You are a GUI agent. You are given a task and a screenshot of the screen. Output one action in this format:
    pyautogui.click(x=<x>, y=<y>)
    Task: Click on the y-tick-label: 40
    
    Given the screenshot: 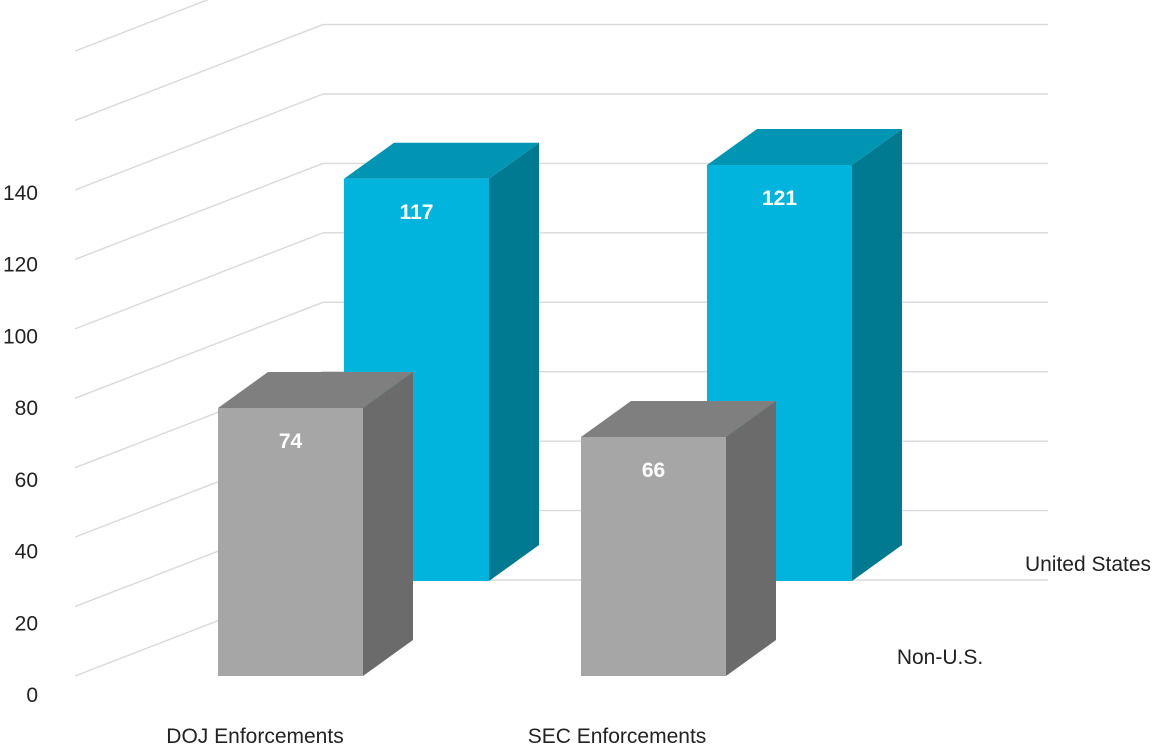 What is the action you would take?
    pyautogui.click(x=26, y=552)
    